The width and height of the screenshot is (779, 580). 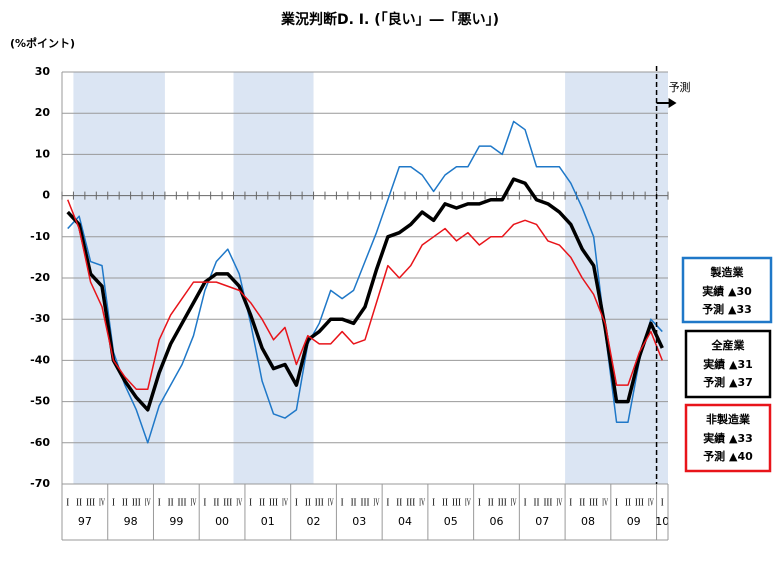 What do you see at coordinates (40, 277) in the screenshot?
I see `y-tick-label: -20` at bounding box center [40, 277].